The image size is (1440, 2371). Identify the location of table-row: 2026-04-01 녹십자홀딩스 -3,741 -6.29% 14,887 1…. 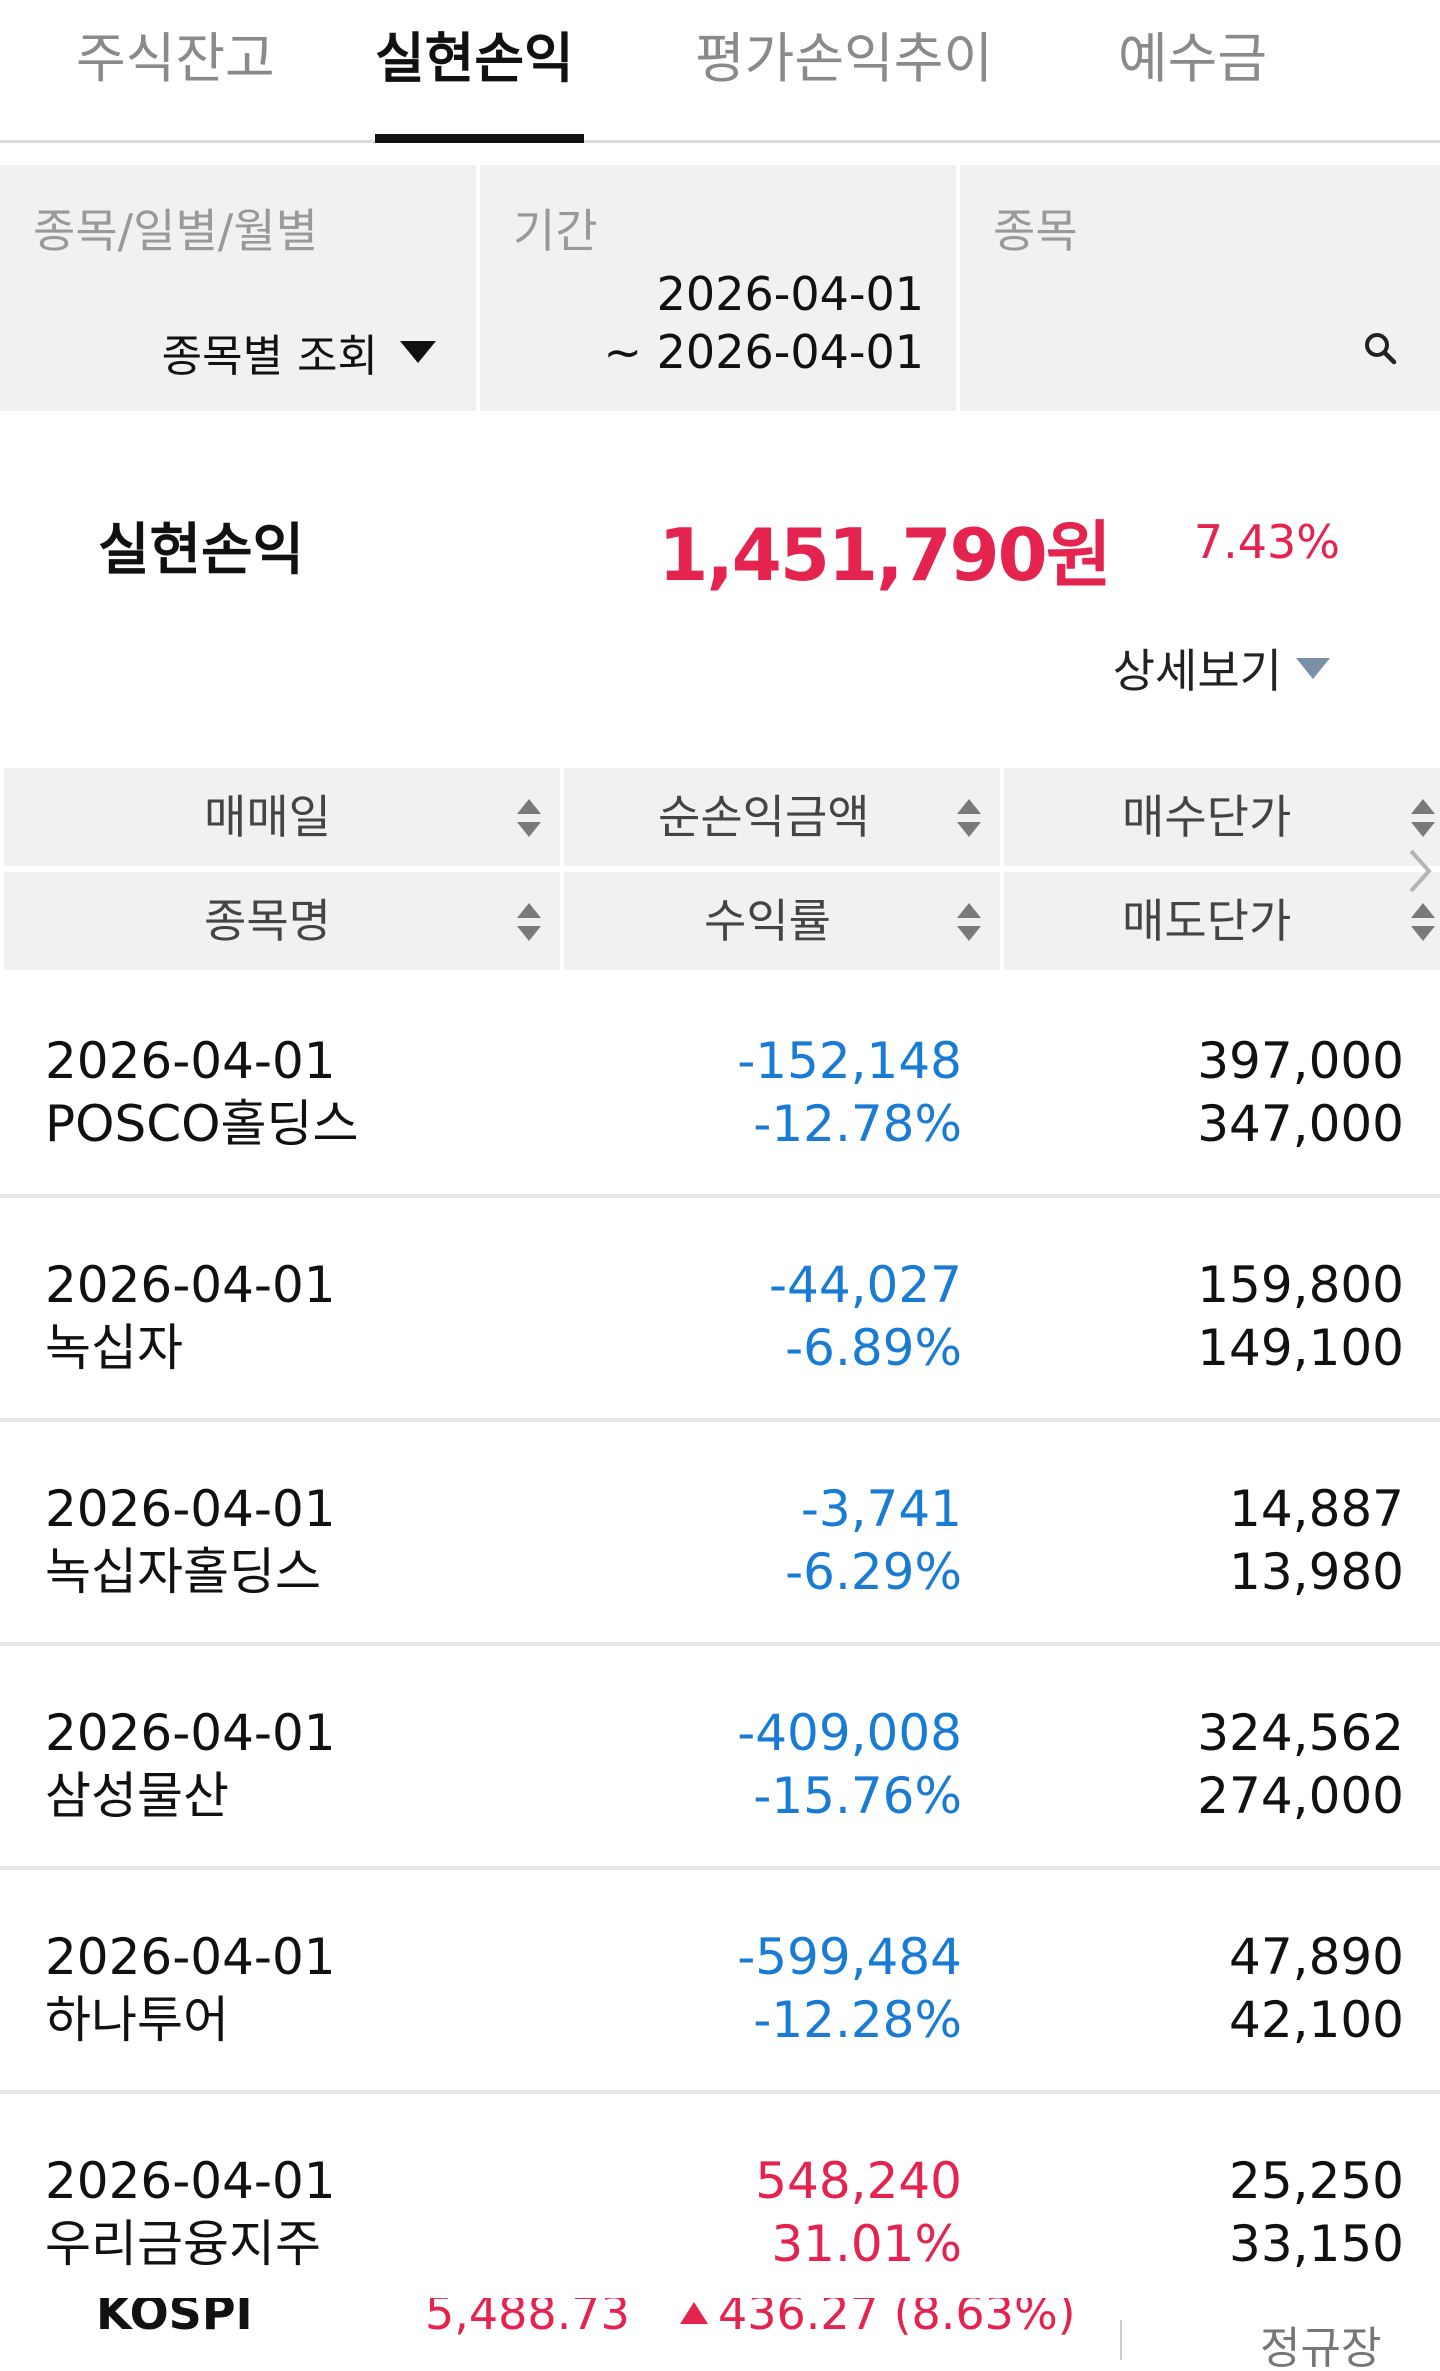
(720, 1534).